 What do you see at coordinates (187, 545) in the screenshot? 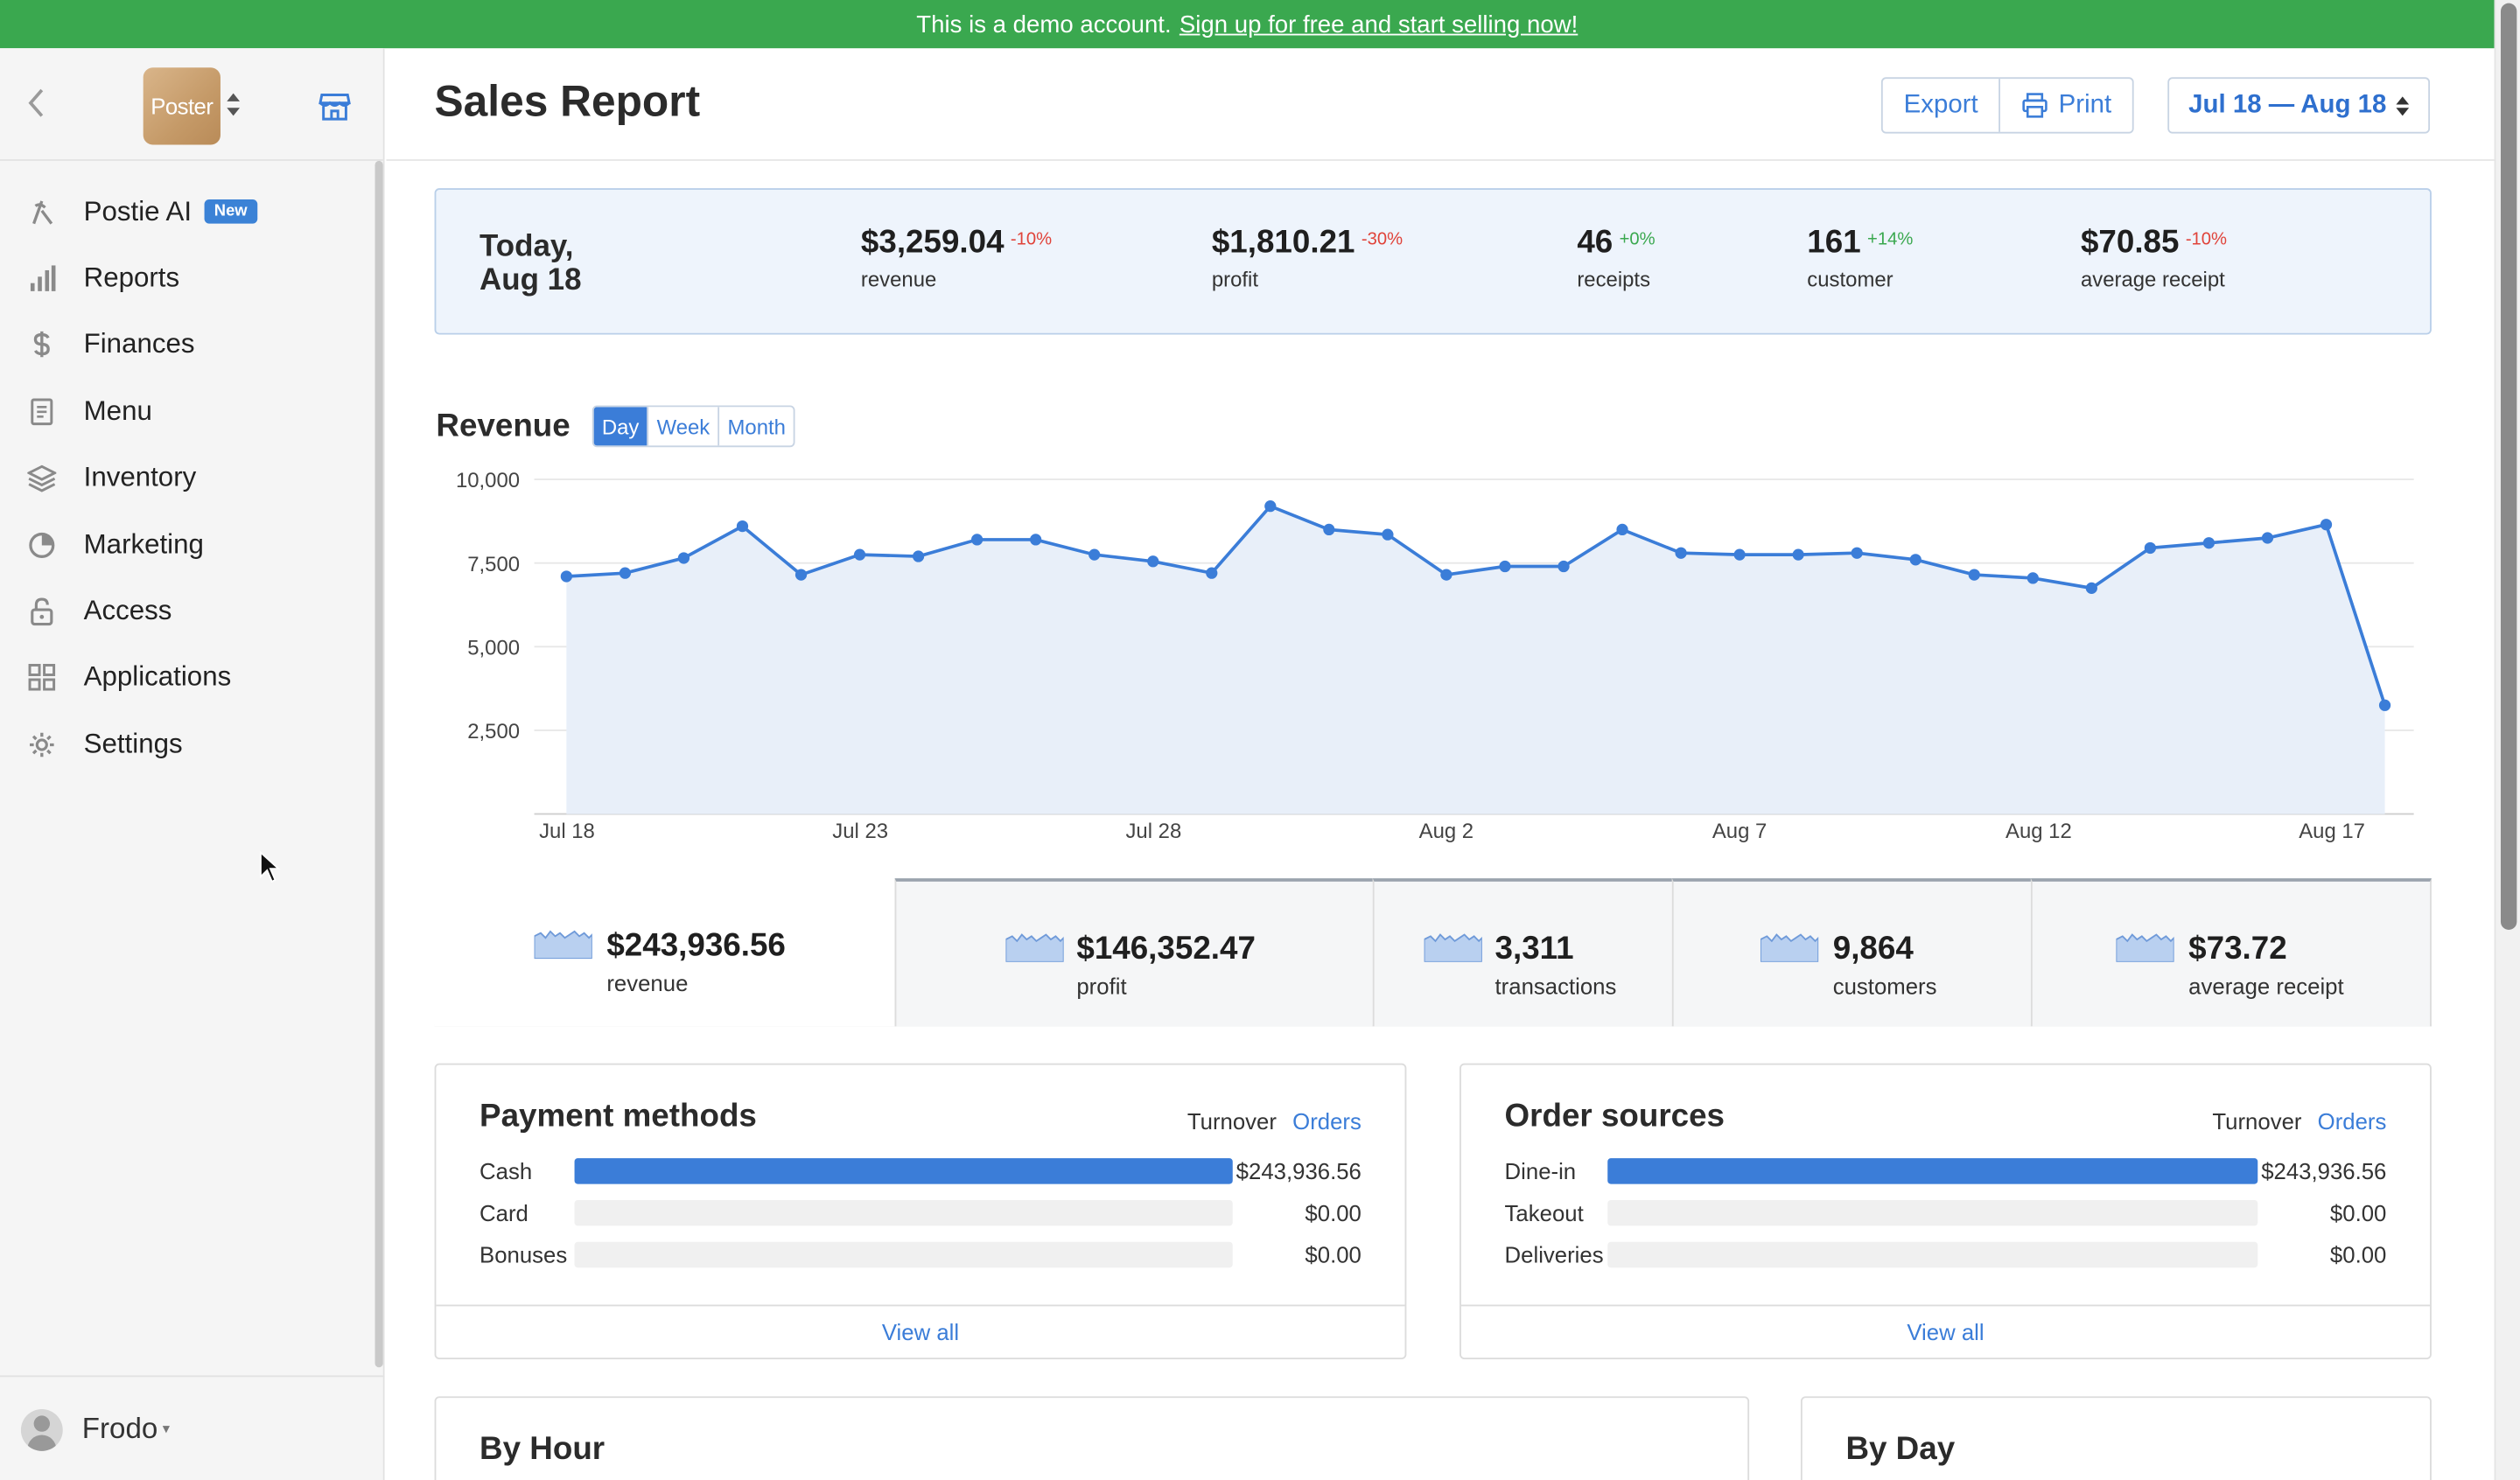
I see `sidebar-item-marketing: Marketing` at bounding box center [187, 545].